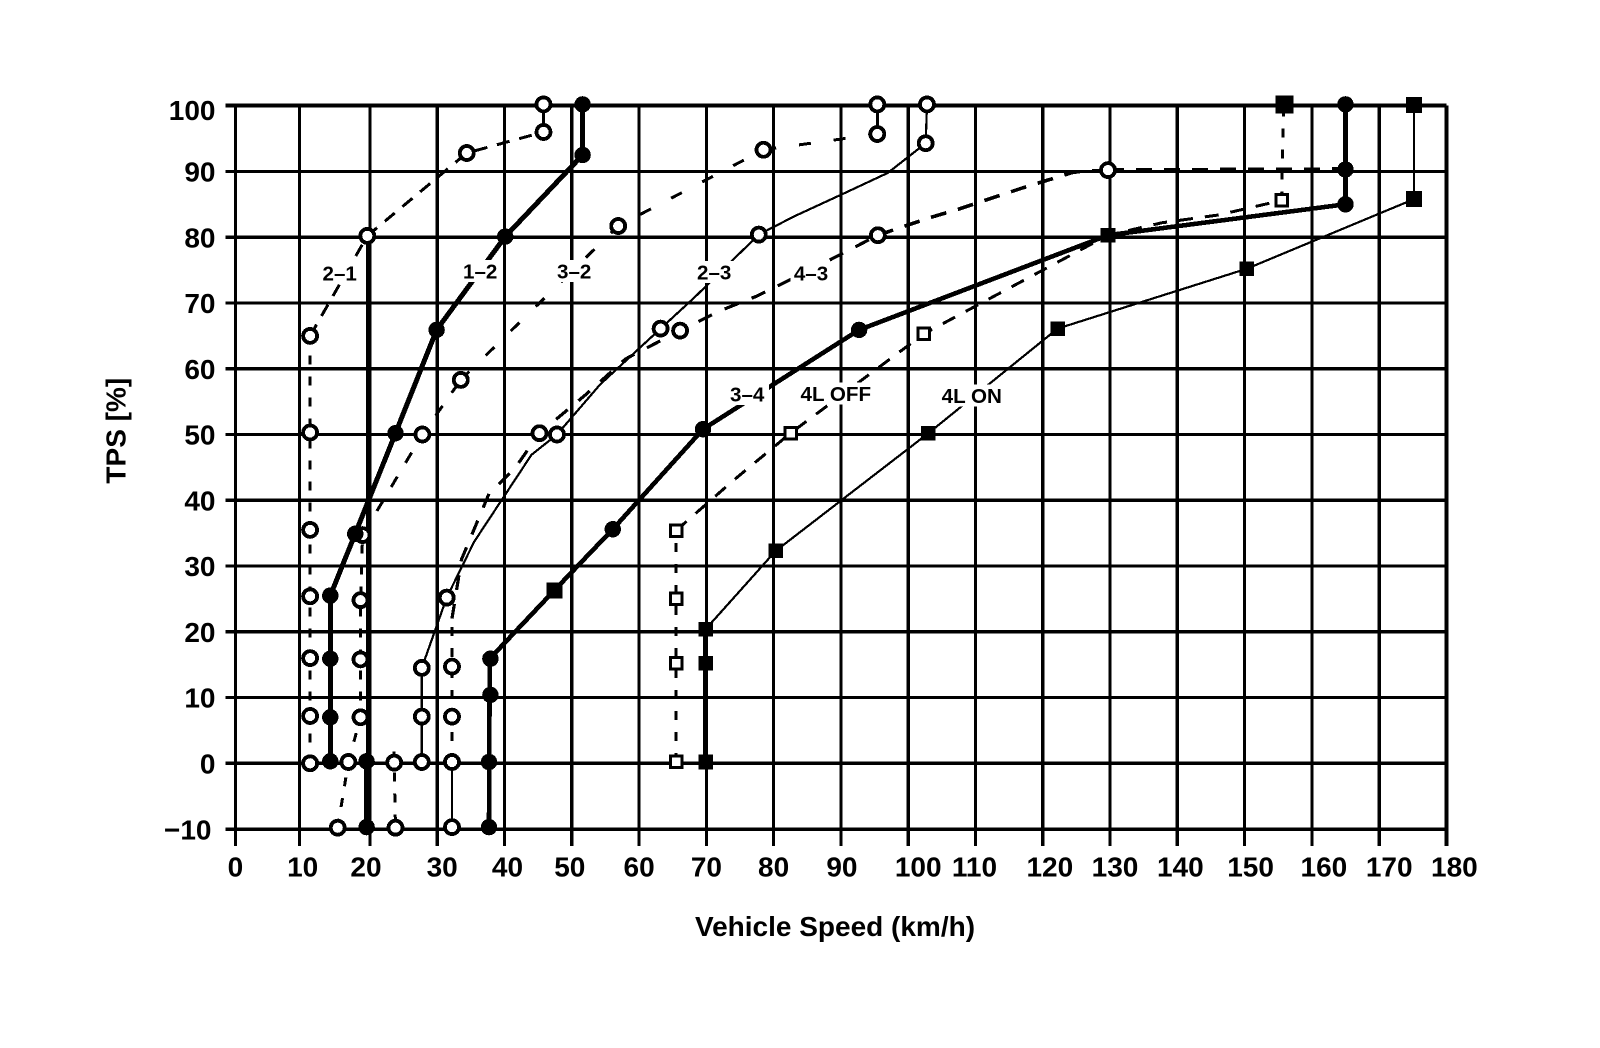 The height and width of the screenshot is (1048, 1600). I want to click on svg-text: 140, so click(1180, 866).